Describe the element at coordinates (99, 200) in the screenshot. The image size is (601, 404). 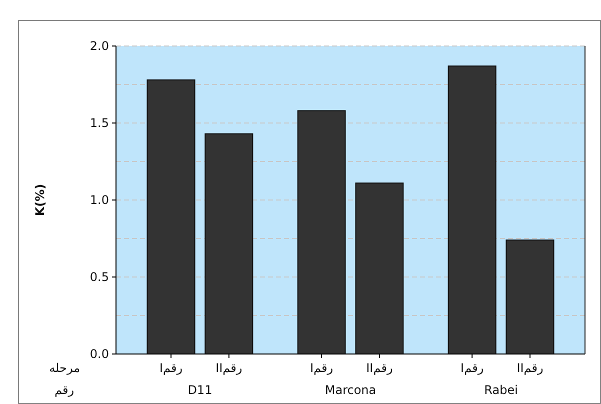
I see `y-tick-label: 1.0` at that location.